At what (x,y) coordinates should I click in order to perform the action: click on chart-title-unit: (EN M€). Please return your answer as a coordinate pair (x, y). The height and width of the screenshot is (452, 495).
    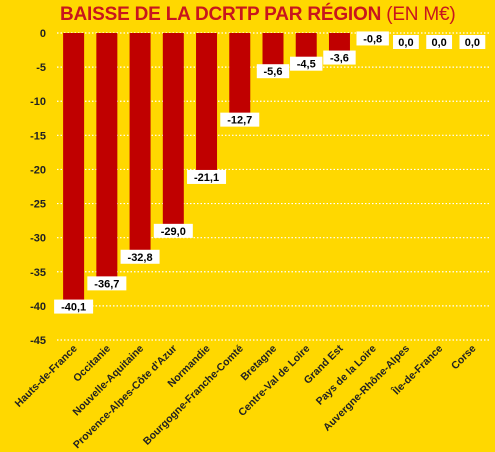
    Looking at the image, I should click on (421, 14).